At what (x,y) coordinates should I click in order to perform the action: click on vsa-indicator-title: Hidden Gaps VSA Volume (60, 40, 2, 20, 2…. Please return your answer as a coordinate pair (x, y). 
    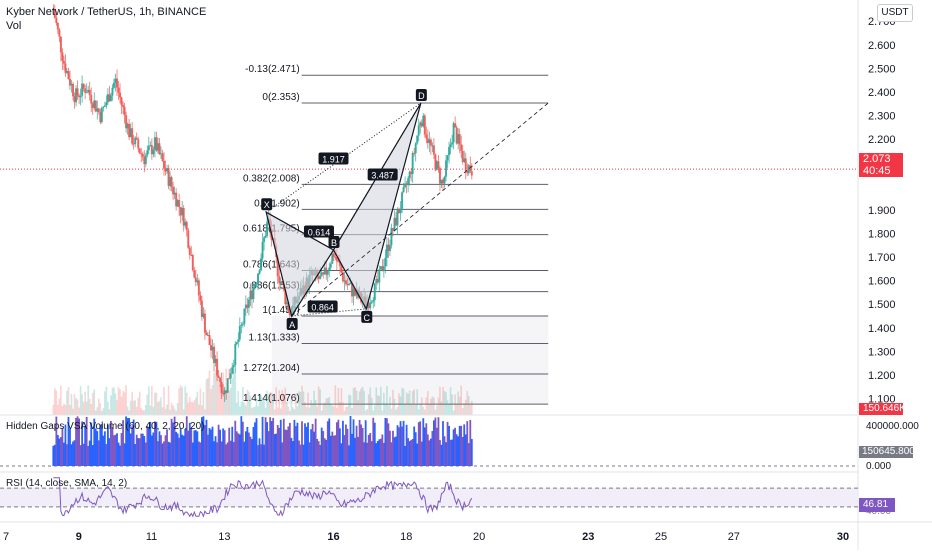
    Looking at the image, I should click on (105, 426).